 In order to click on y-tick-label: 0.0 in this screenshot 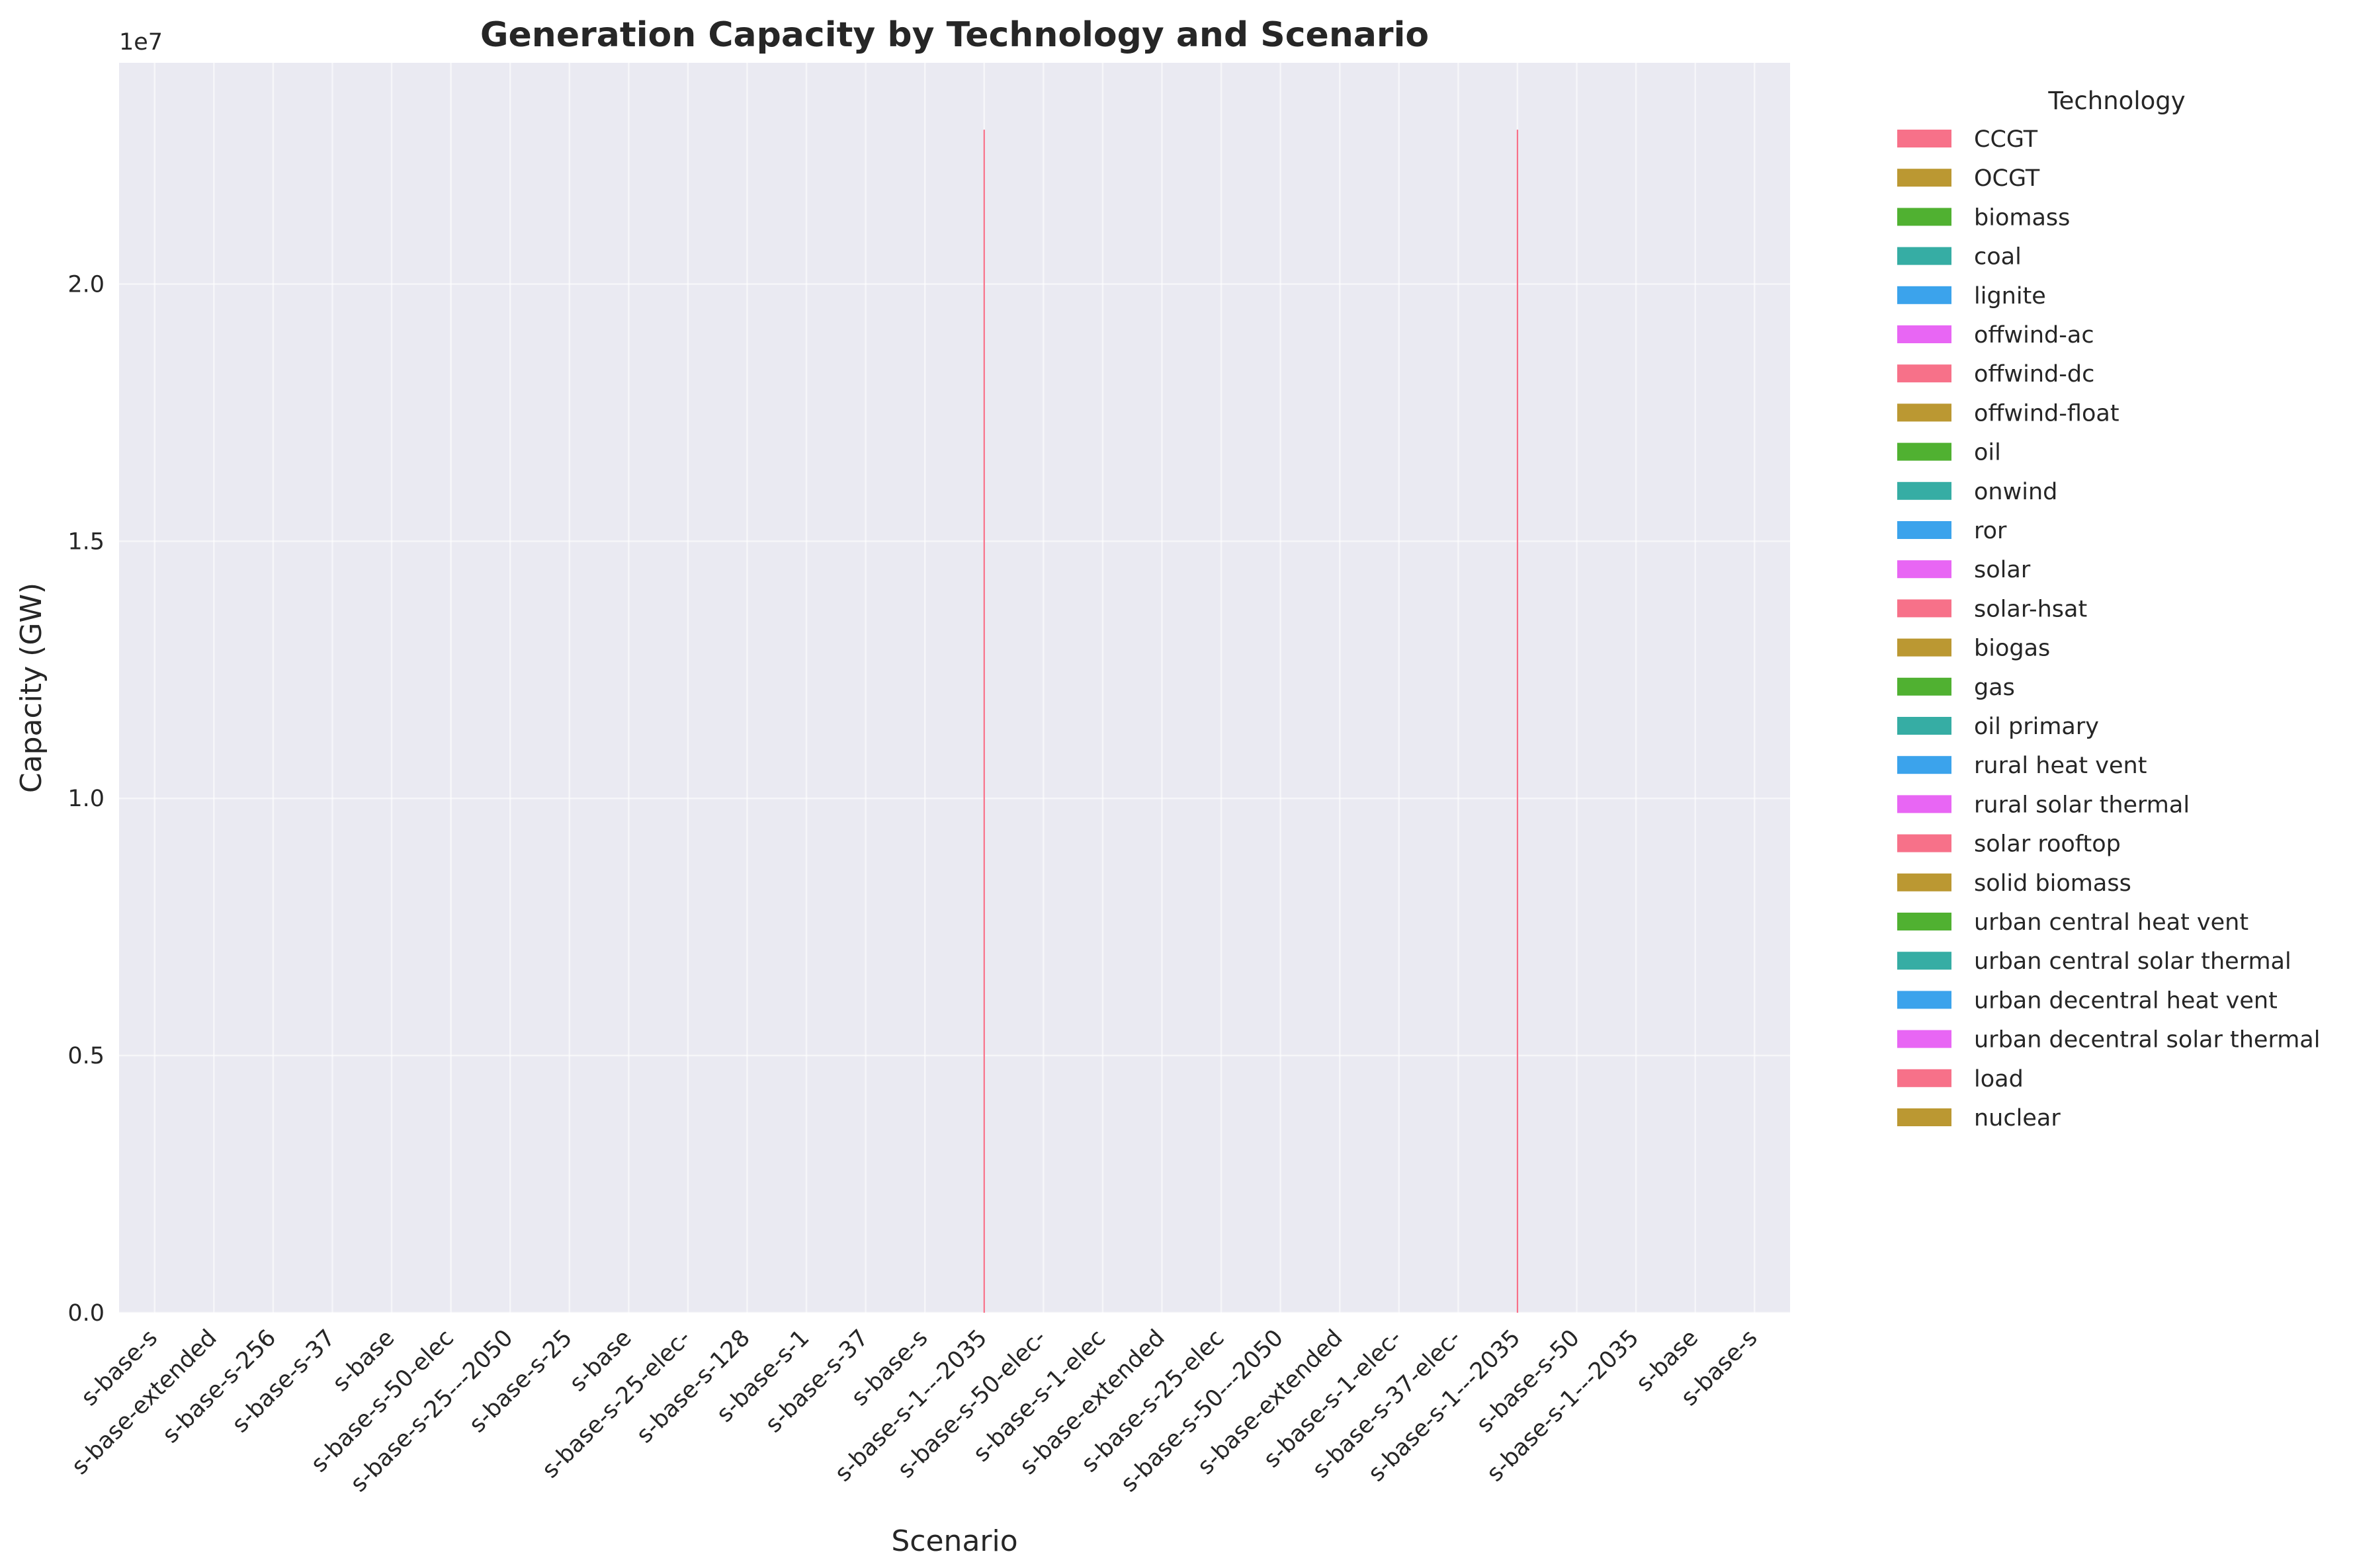, I will do `click(86, 1313)`.